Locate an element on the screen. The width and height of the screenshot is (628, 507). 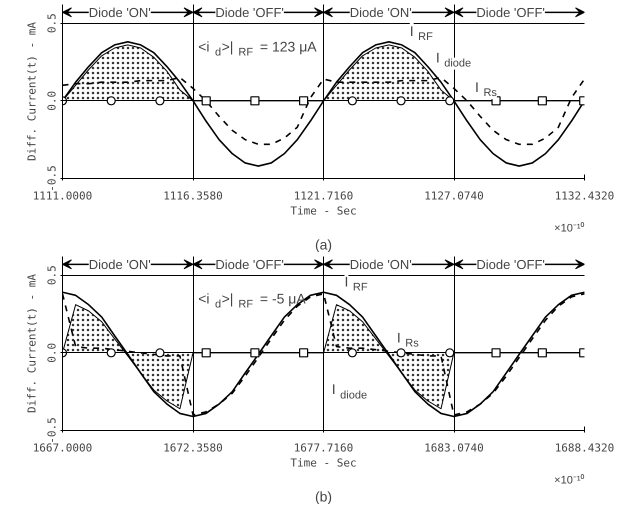
x-tick-label: 1688.4320 is located at coordinates (584, 448).